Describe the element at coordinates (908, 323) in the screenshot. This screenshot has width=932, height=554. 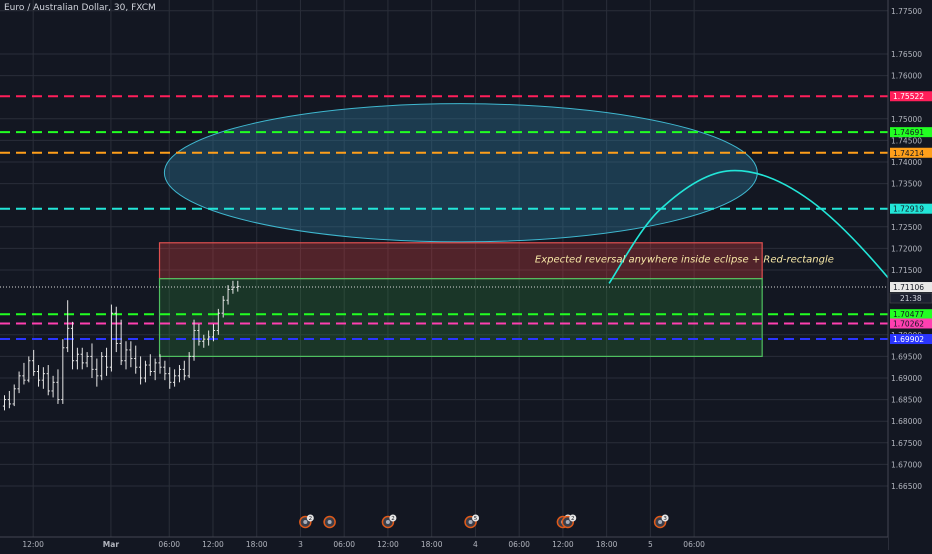
I see `level-price-tag-label: 1.70262` at that location.